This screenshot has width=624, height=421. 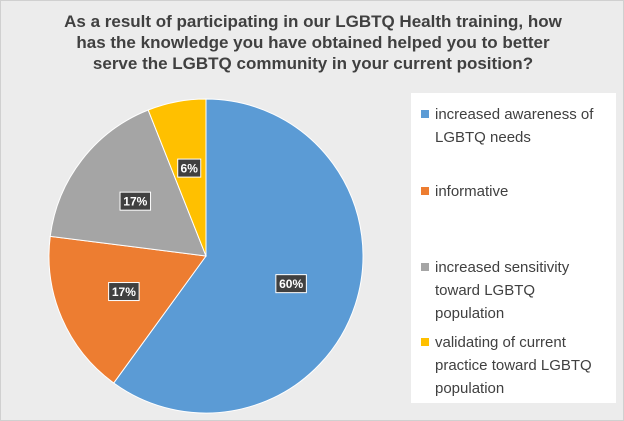 I want to click on legend-item-awareness: increased awareness of LGBTQ needs, so click(x=513, y=126).